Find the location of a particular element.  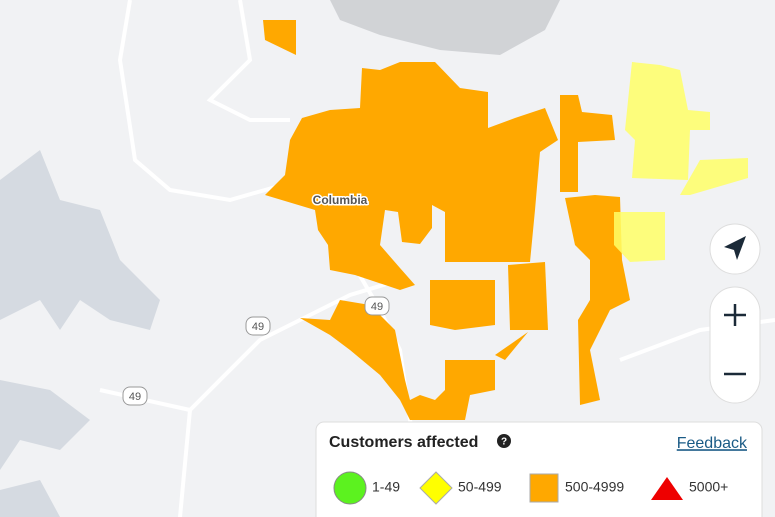

legend-label: 1-49 is located at coordinates (386, 487).